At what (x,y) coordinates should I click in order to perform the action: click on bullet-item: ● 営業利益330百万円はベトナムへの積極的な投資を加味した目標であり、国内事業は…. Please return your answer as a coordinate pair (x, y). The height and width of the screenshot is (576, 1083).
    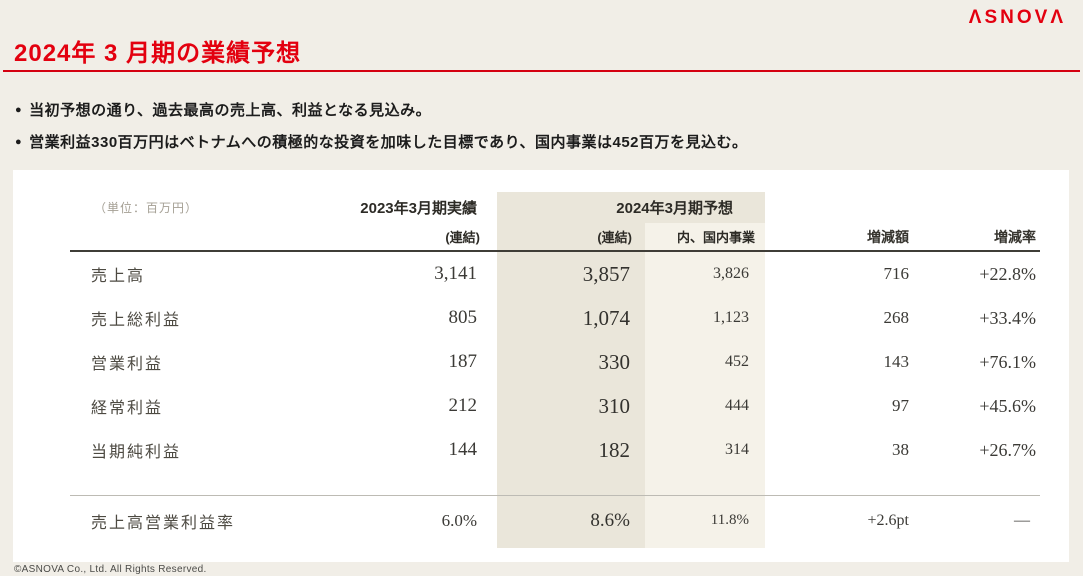
    Looking at the image, I should click on (381, 141).